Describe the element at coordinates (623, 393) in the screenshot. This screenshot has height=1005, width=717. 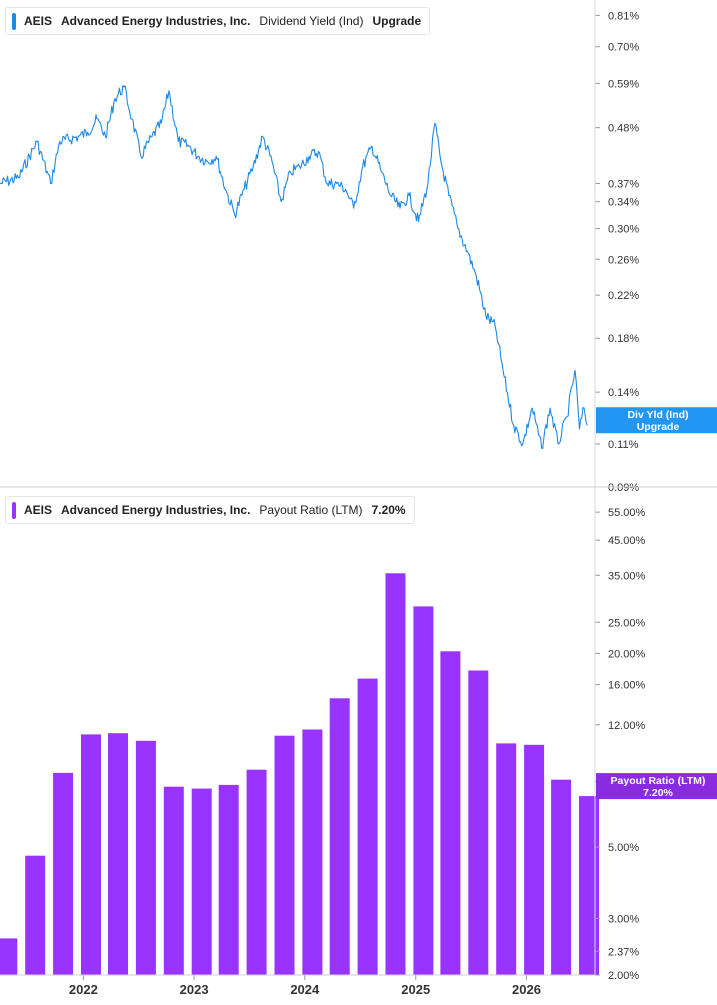
I see `y-tick-label: 0.14%` at that location.